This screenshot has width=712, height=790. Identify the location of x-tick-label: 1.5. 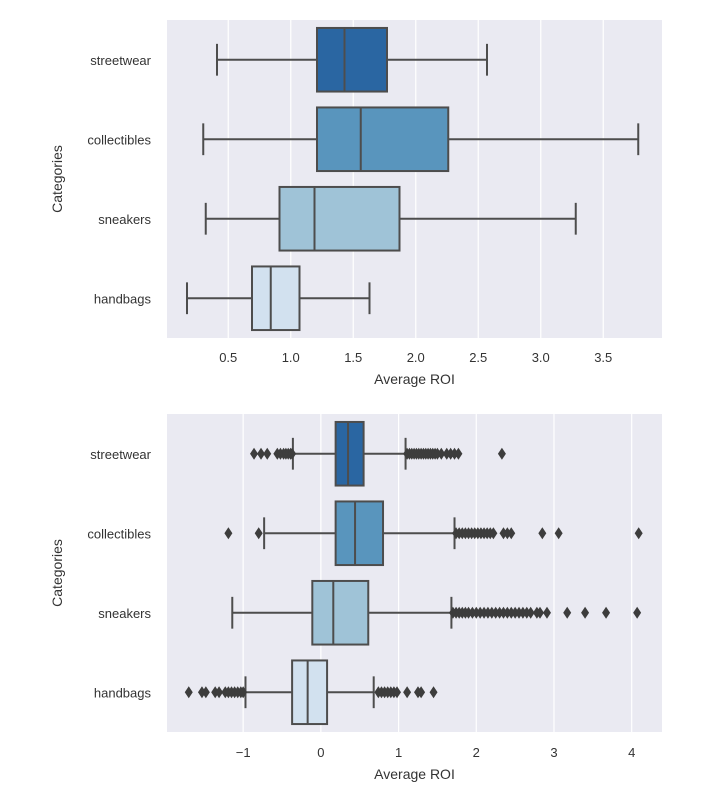
(353, 357).